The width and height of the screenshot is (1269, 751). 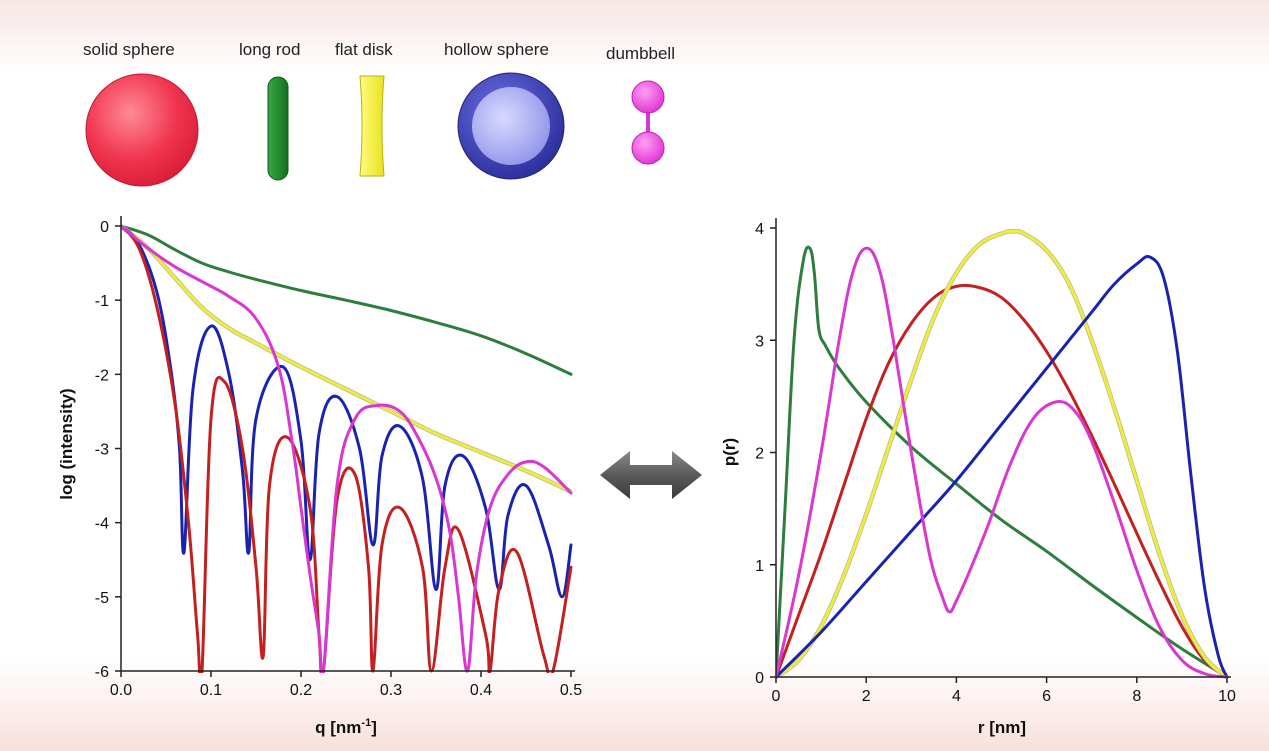 I want to click on label-long-rod: long rod, so click(x=270, y=49).